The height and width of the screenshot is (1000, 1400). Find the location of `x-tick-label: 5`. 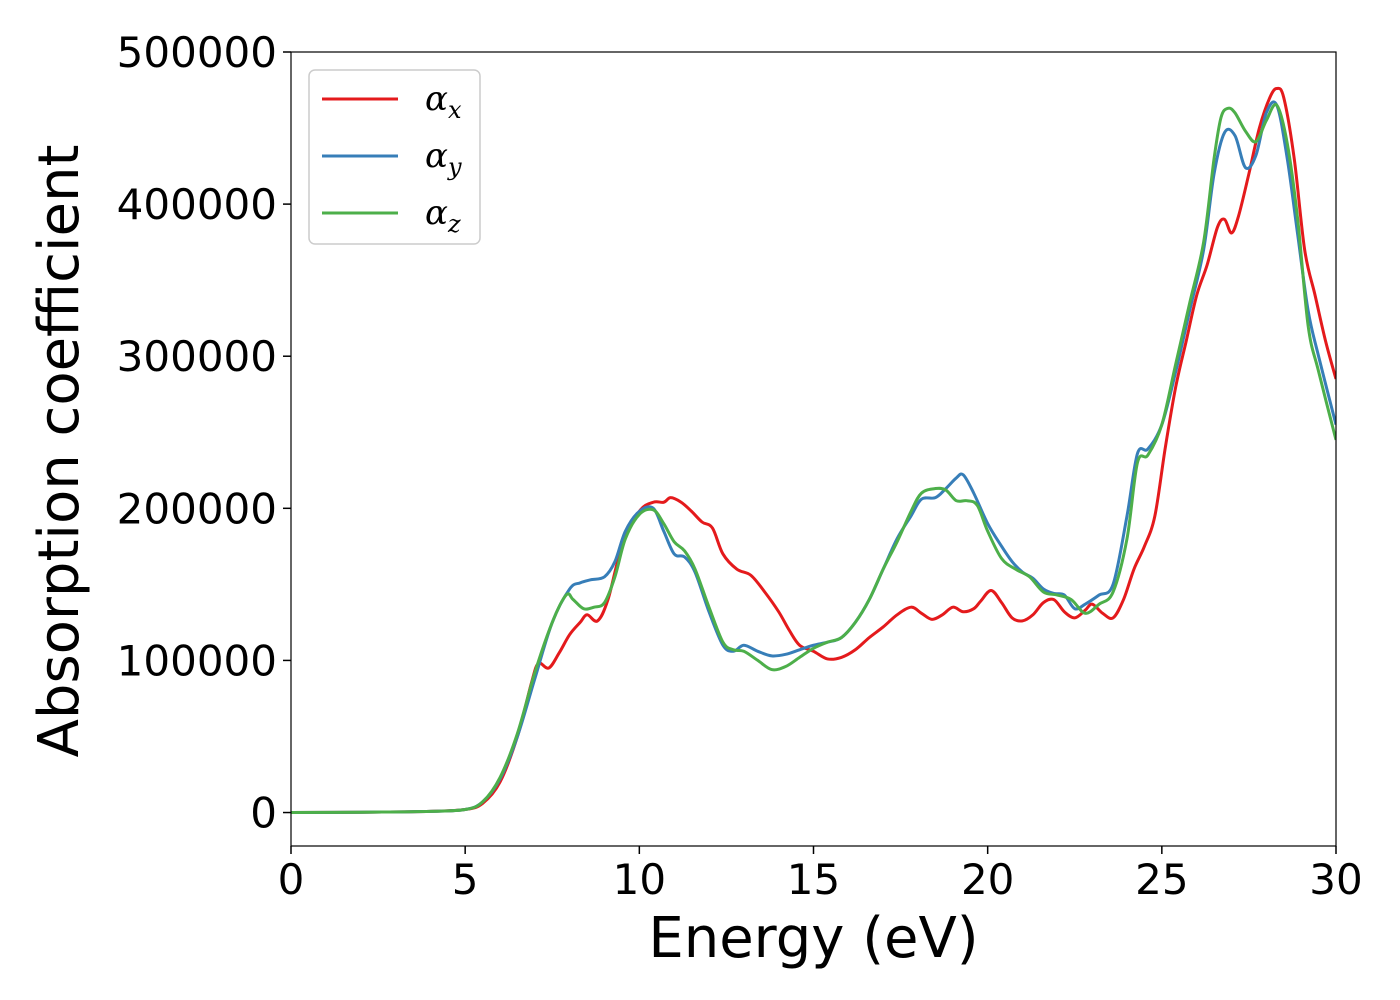

x-tick-label: 5 is located at coordinates (465, 879).